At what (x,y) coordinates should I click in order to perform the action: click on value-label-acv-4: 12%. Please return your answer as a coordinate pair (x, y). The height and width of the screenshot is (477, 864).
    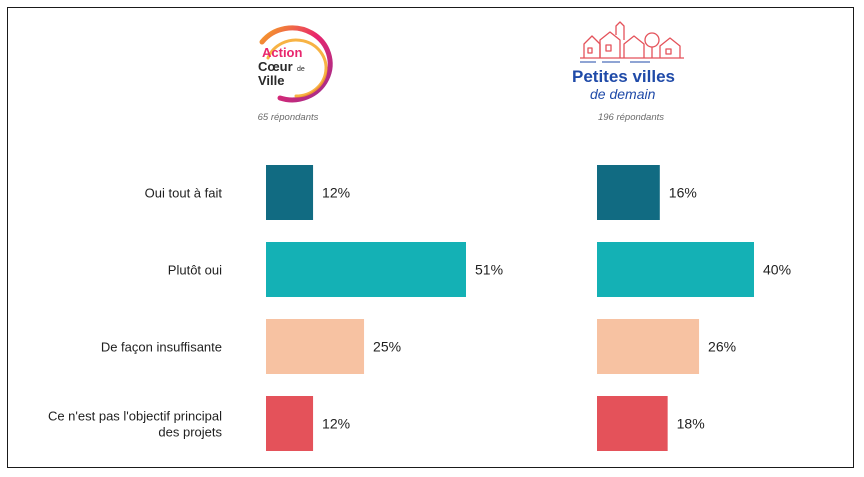
    Looking at the image, I should click on (336, 424).